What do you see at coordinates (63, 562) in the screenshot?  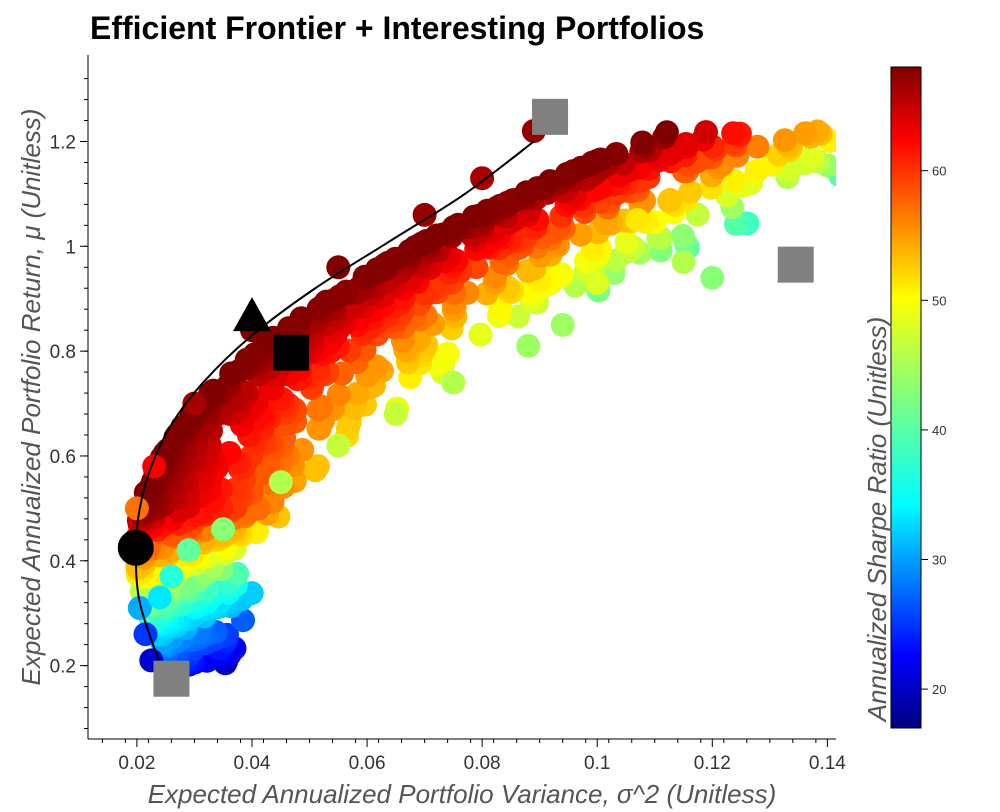 I see `y-tick-label: 0.4` at bounding box center [63, 562].